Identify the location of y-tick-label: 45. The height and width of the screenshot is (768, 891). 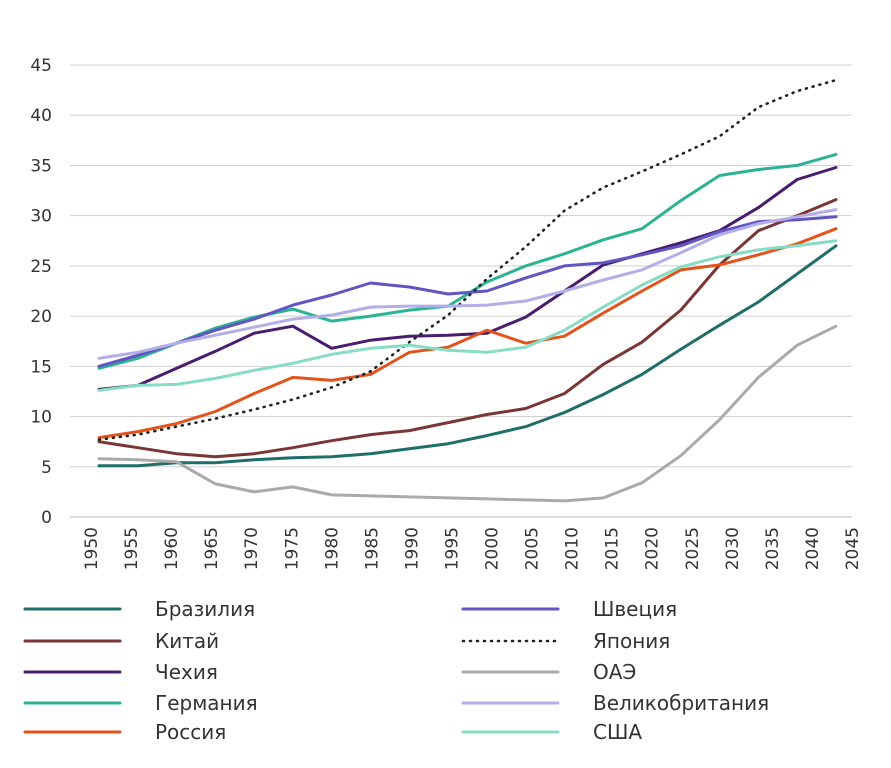
(41, 66).